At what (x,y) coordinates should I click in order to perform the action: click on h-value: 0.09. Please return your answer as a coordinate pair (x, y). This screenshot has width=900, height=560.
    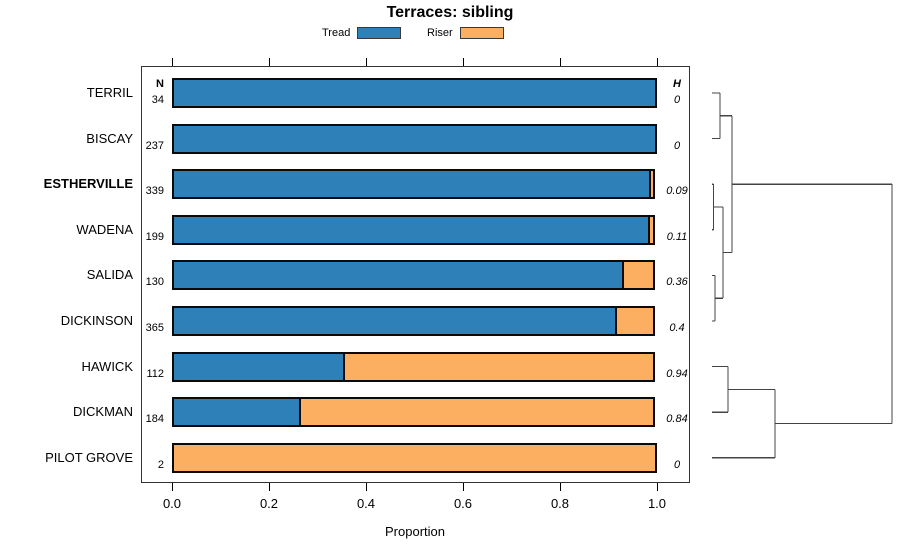
    Looking at the image, I should click on (677, 191).